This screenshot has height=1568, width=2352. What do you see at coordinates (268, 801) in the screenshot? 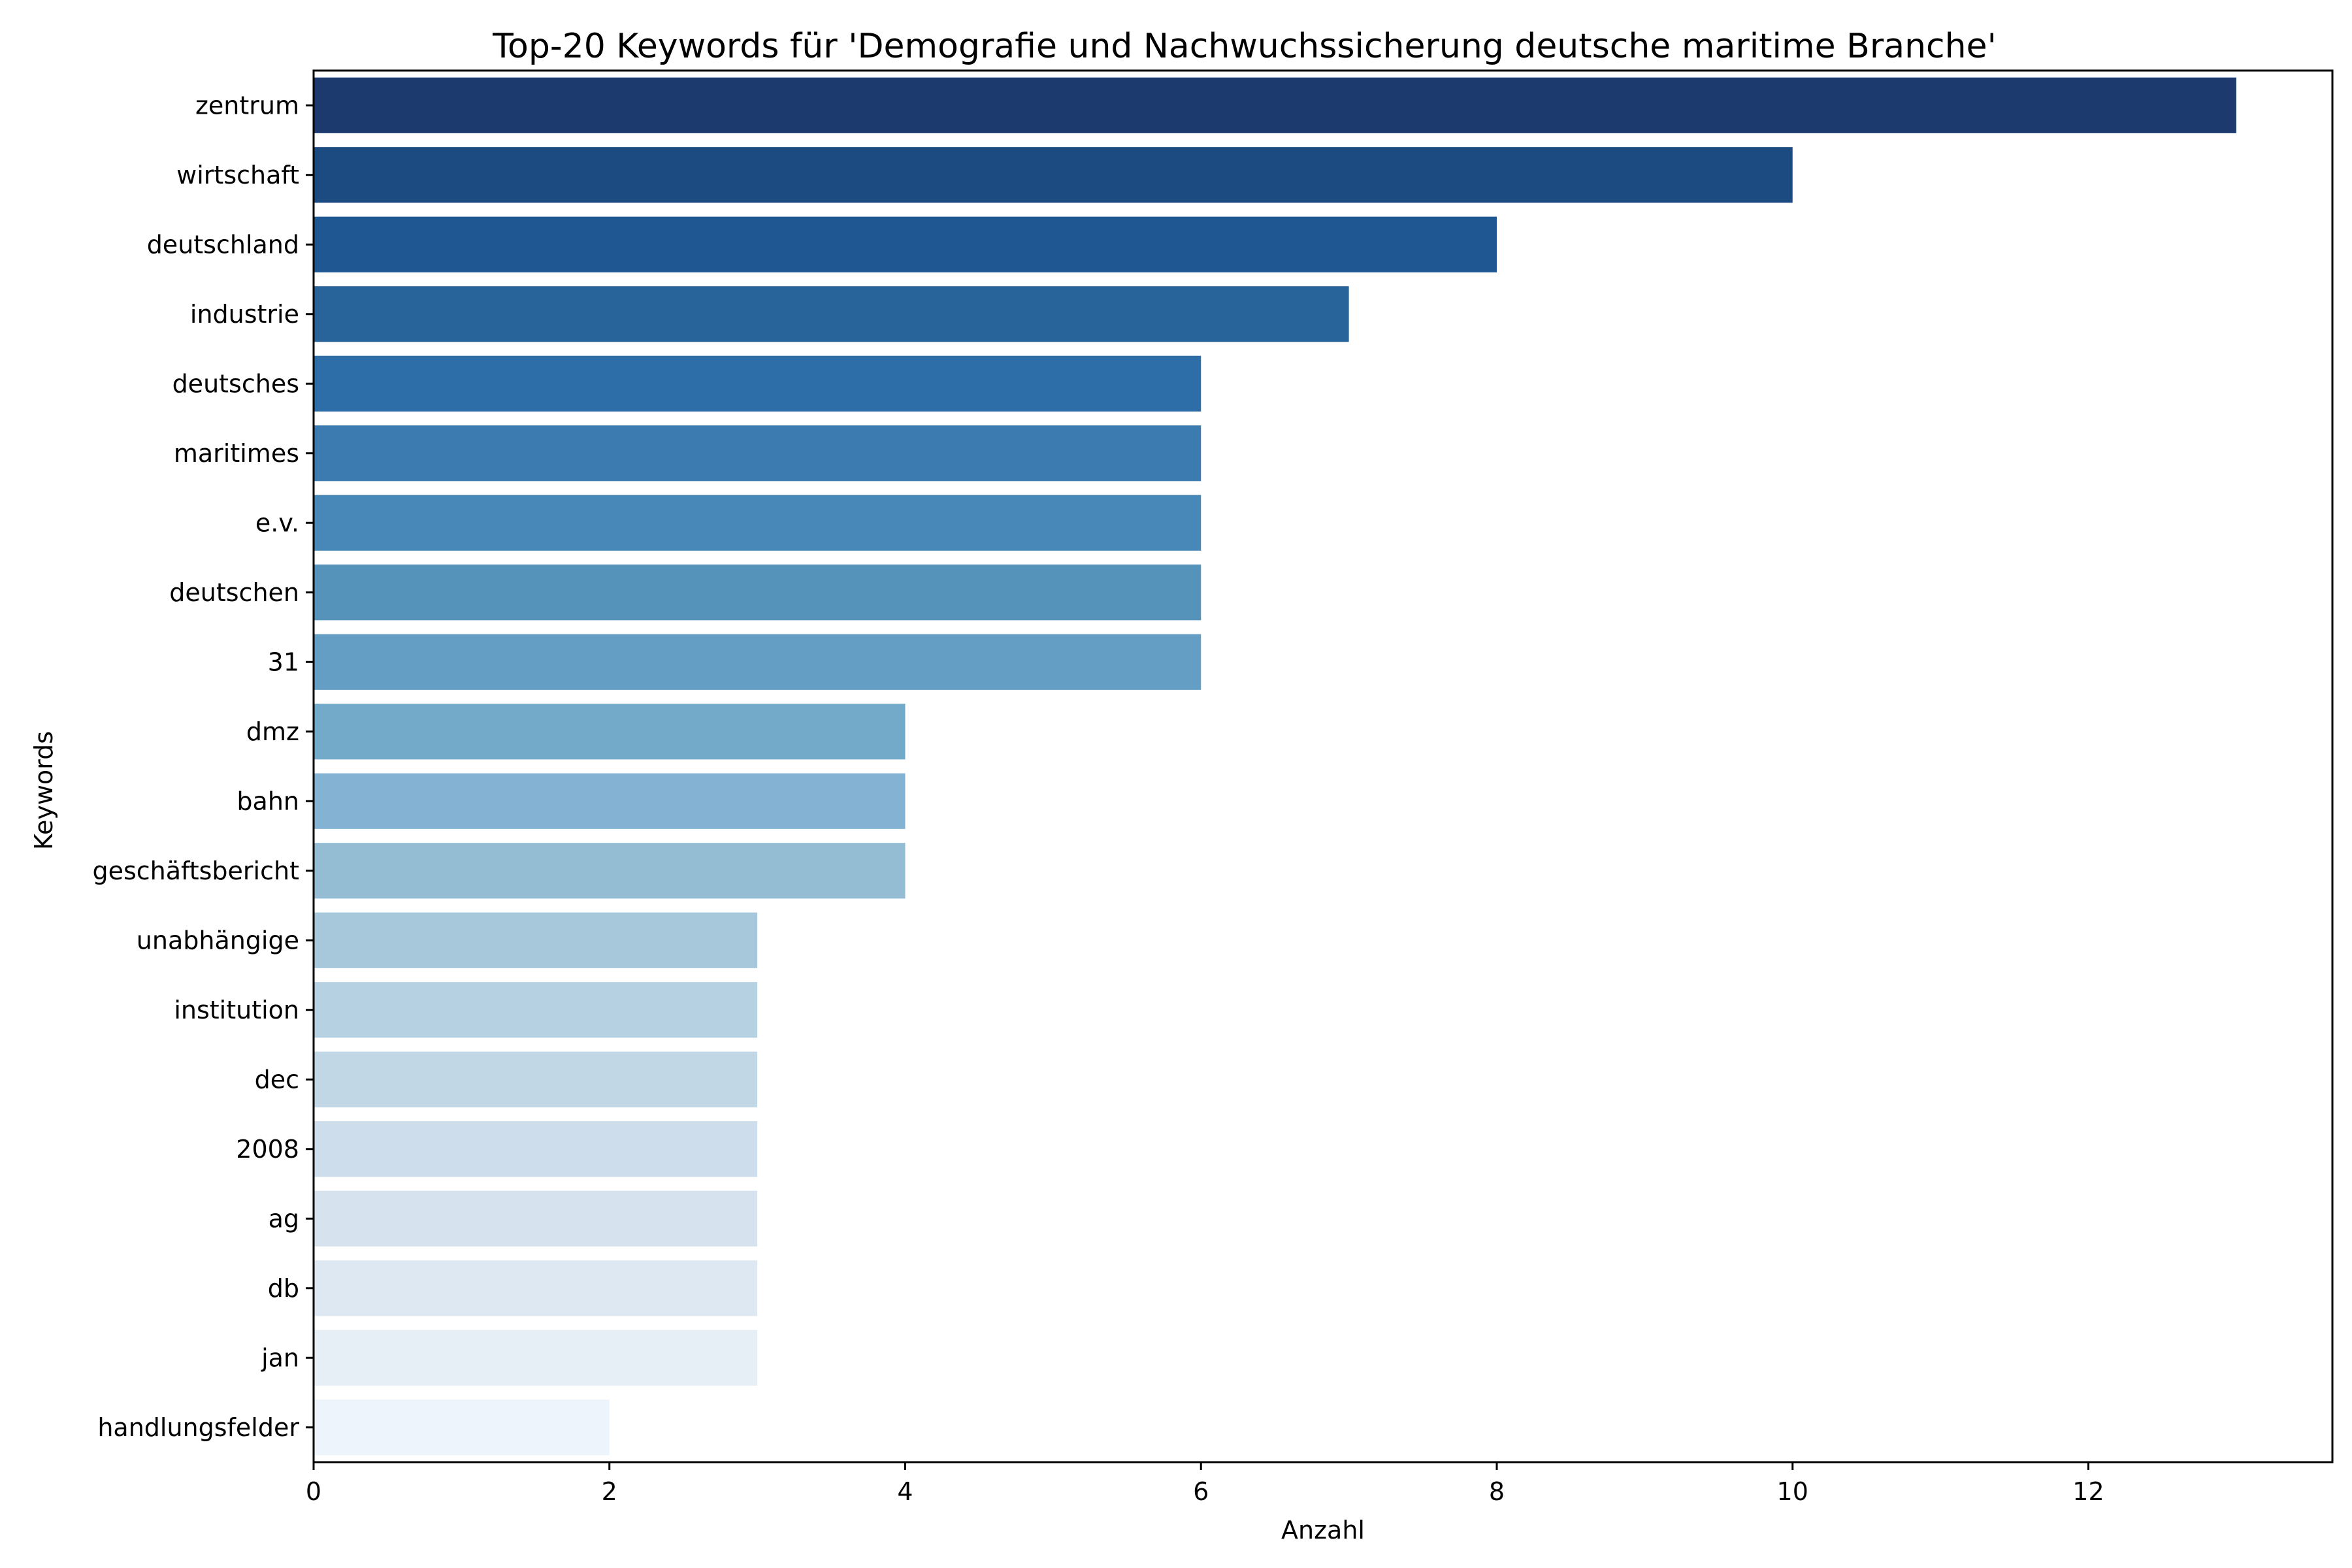
I see `y-tick-label: bahn` at bounding box center [268, 801].